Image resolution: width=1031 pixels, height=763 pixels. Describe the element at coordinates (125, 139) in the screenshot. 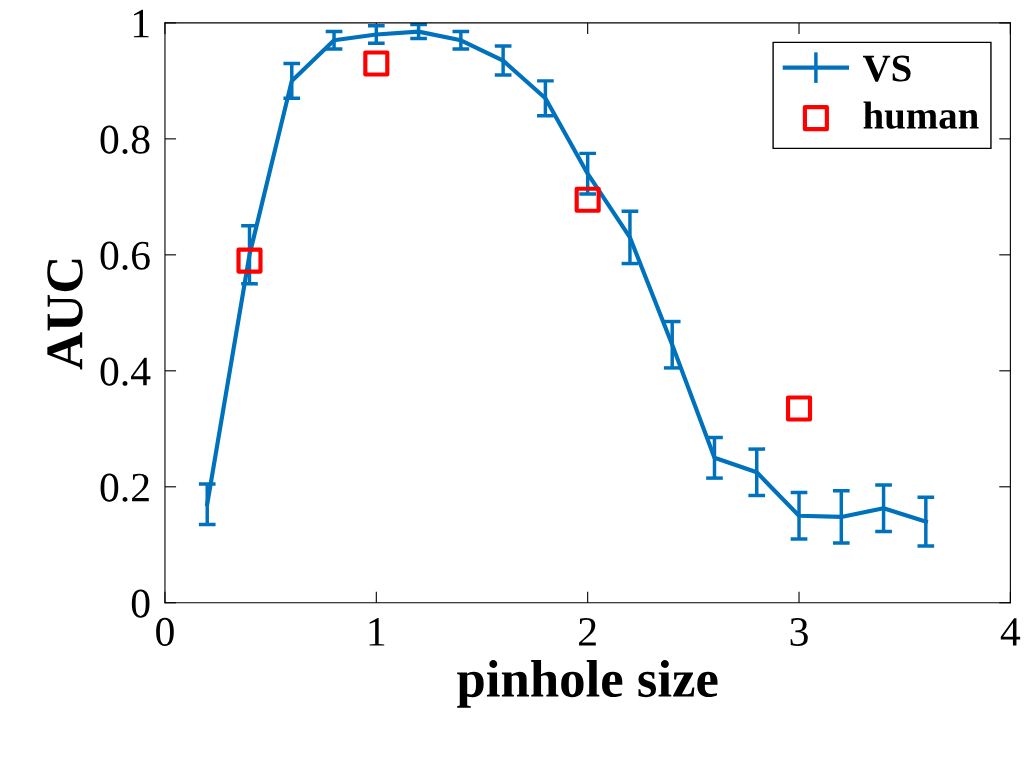

I see `y-tick-label: 0.8` at that location.